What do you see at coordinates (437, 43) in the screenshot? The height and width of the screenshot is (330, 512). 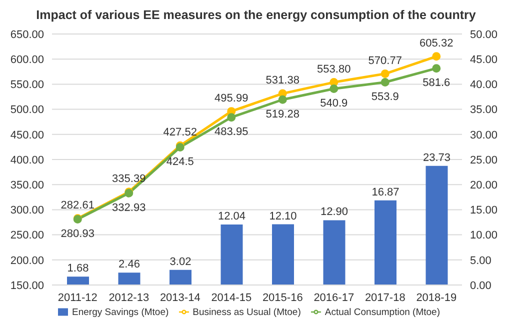 I see `data-label: 605.32` at bounding box center [437, 43].